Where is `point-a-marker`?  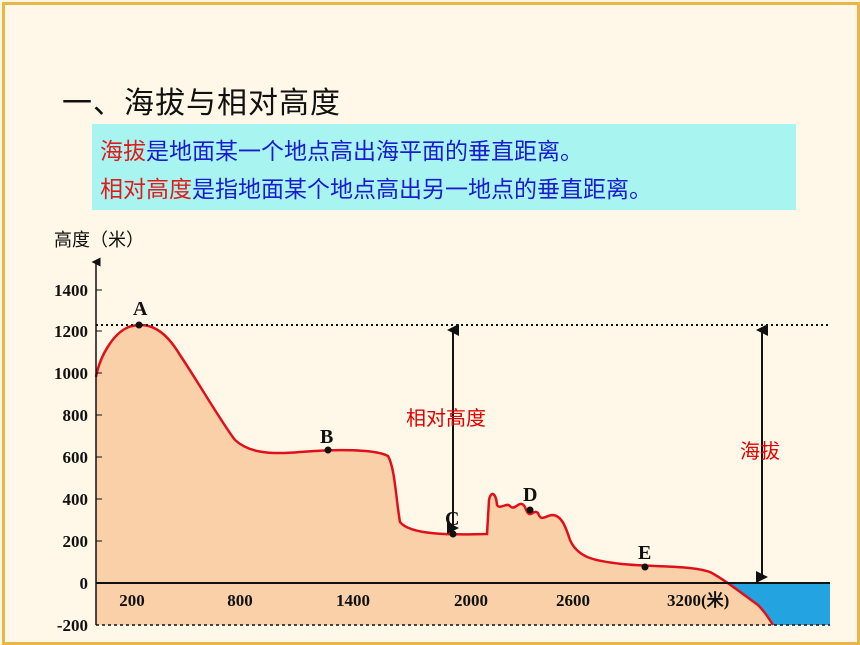 point-a-marker is located at coordinates (139, 325).